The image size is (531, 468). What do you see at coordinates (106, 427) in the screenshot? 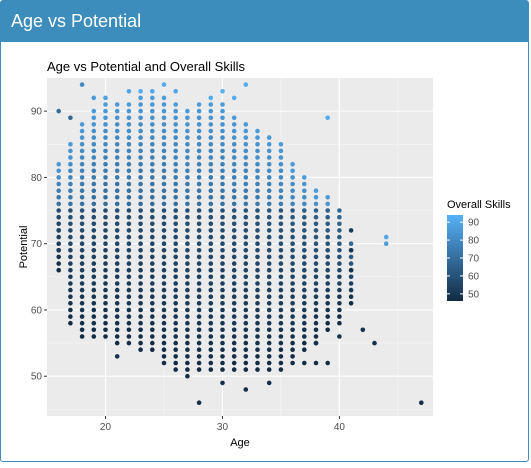
I see `x-tick-label: 20` at bounding box center [106, 427].